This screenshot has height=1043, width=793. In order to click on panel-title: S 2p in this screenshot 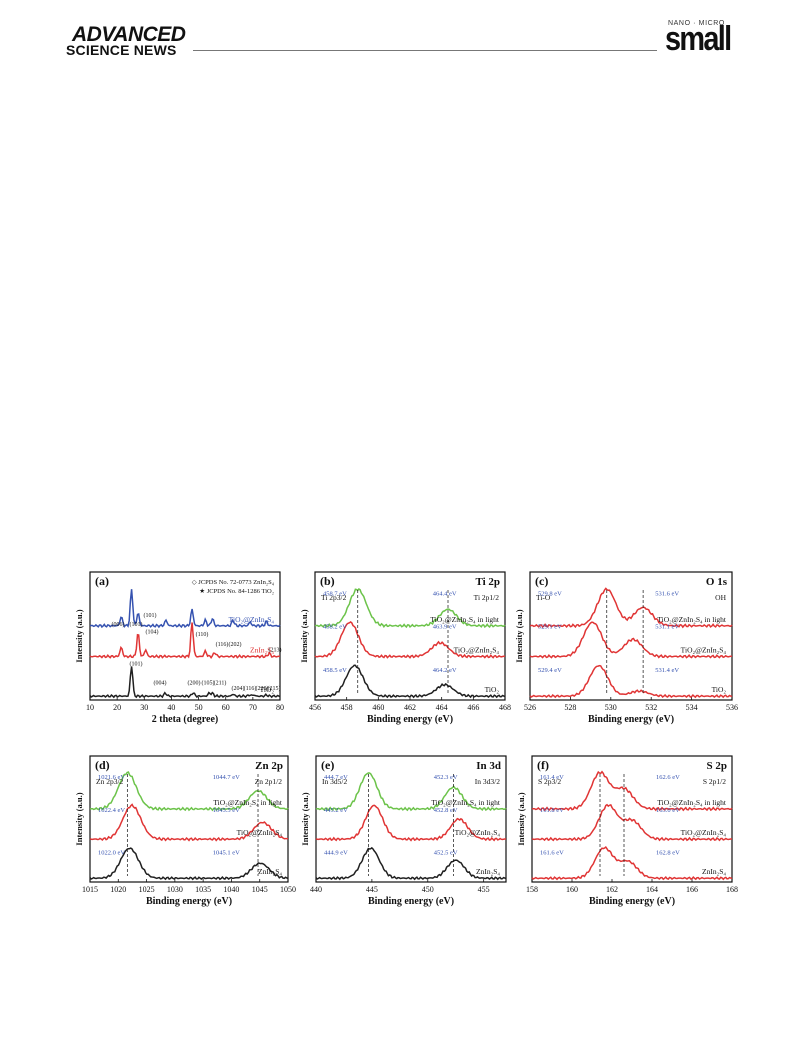, I will do `click(717, 766)`.